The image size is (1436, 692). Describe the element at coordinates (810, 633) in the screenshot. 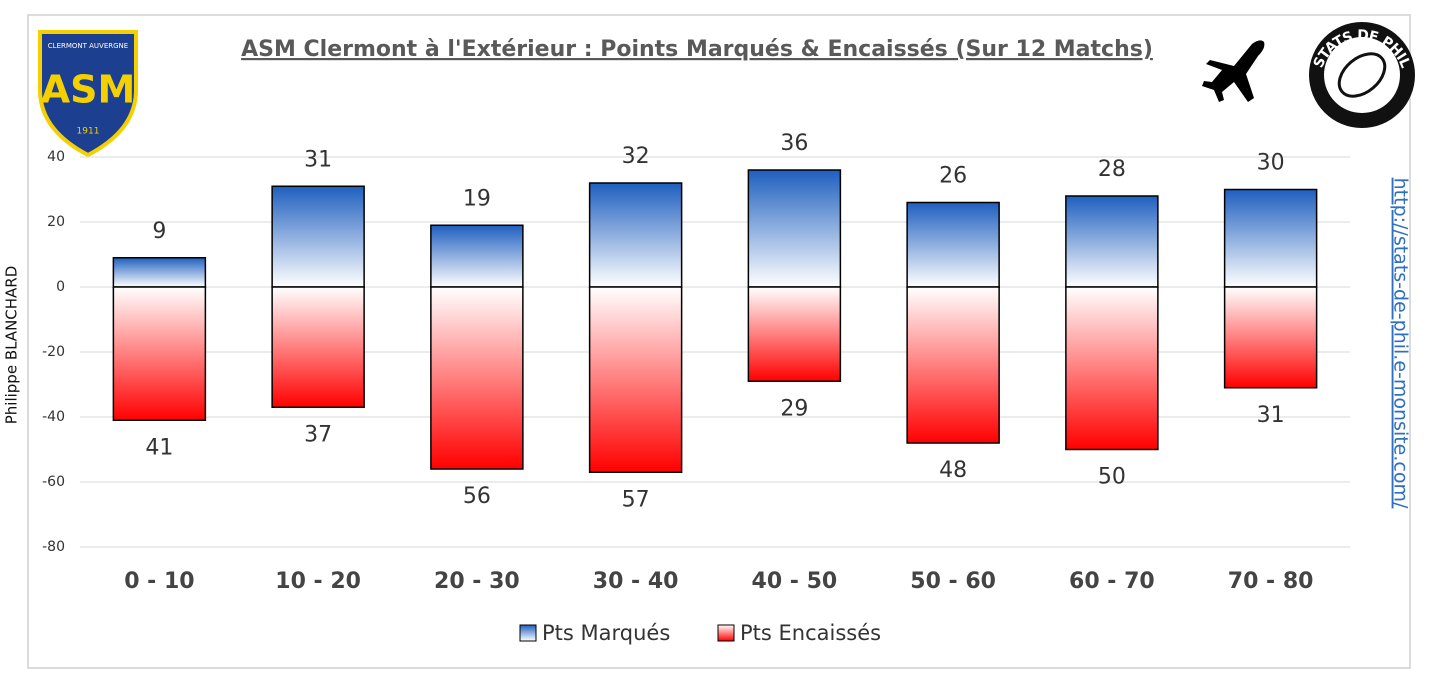

I see `legend-label: Pts Encaissés` at that location.